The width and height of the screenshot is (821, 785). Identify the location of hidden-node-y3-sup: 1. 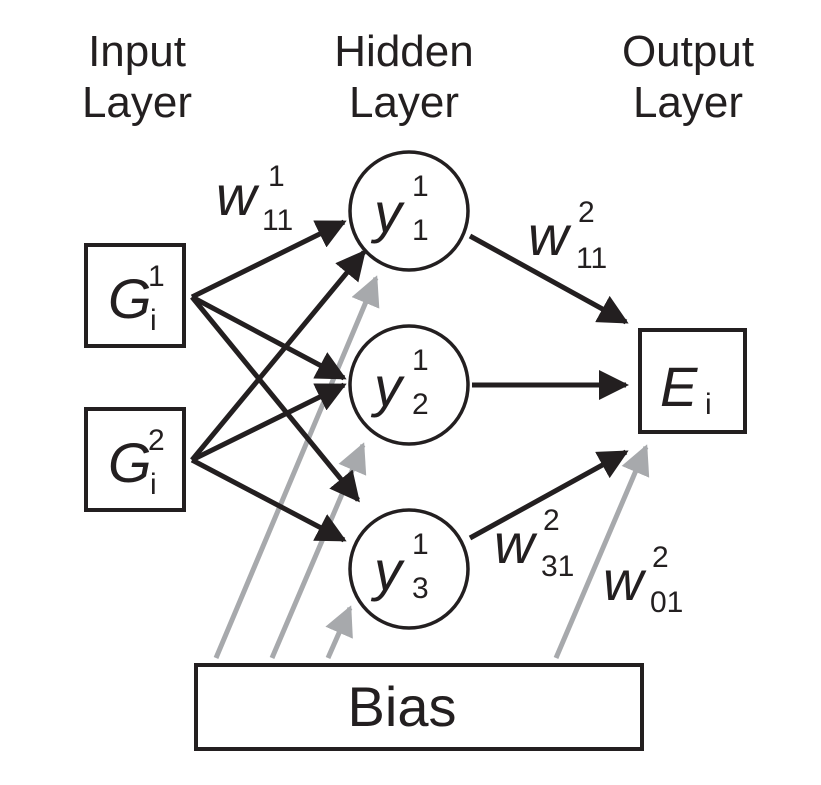
(420, 544).